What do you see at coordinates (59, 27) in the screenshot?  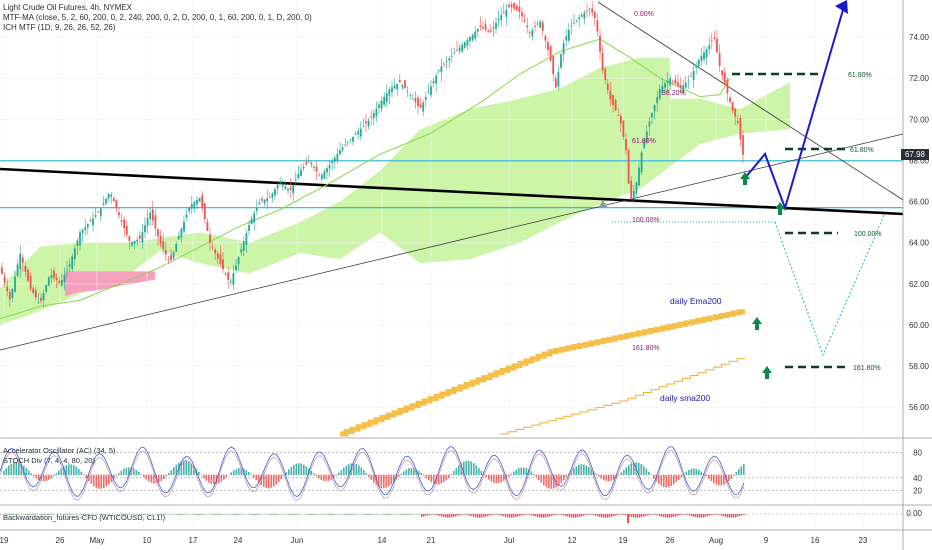 I see `ich-mtf-label: ICH MTF (1D, 9, 26, 26, 52, 26)` at bounding box center [59, 27].